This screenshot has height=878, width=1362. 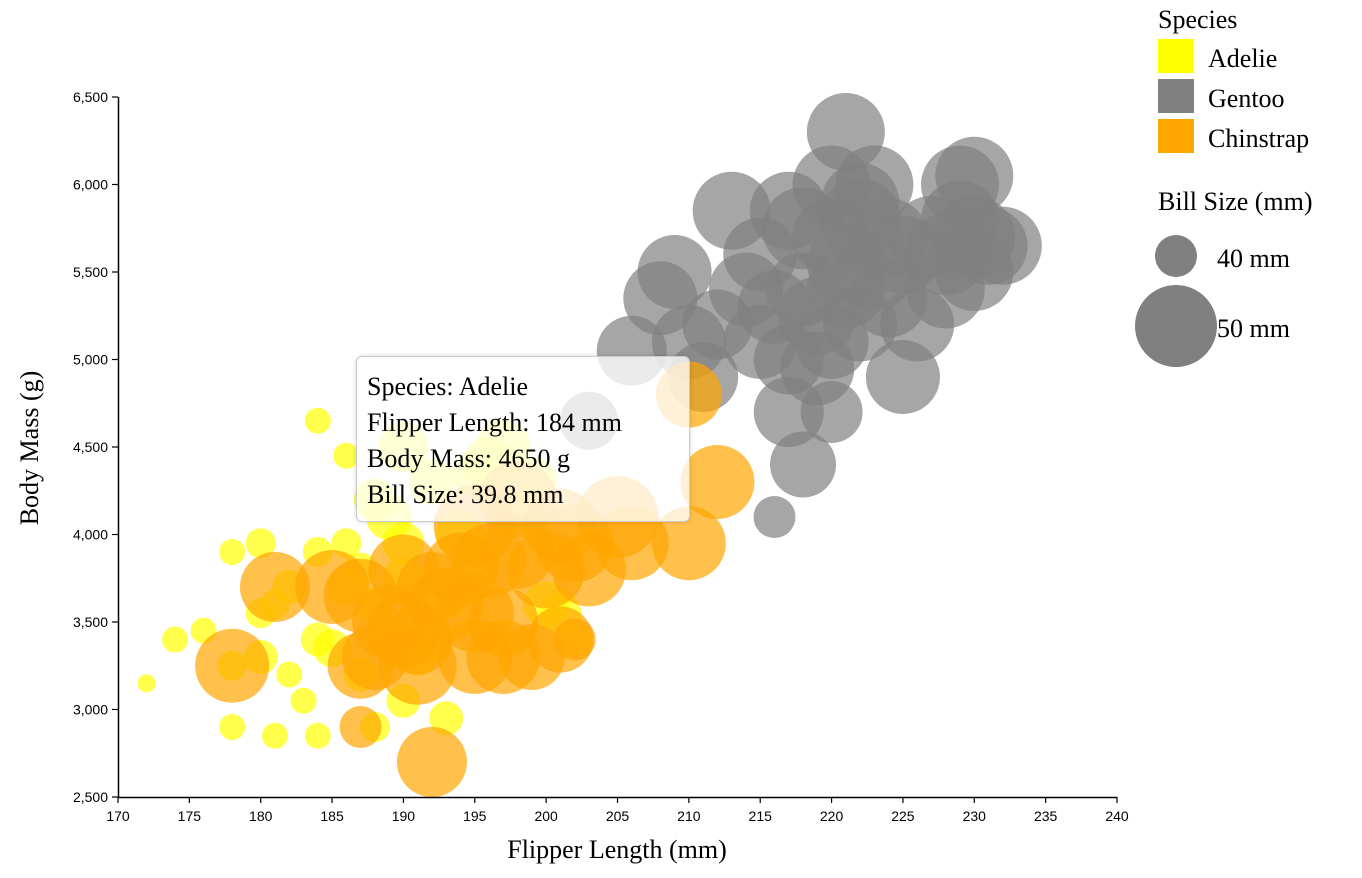 I want to click on tooltip-body-mass: Body Mass: 4650 g, so click(x=468, y=458).